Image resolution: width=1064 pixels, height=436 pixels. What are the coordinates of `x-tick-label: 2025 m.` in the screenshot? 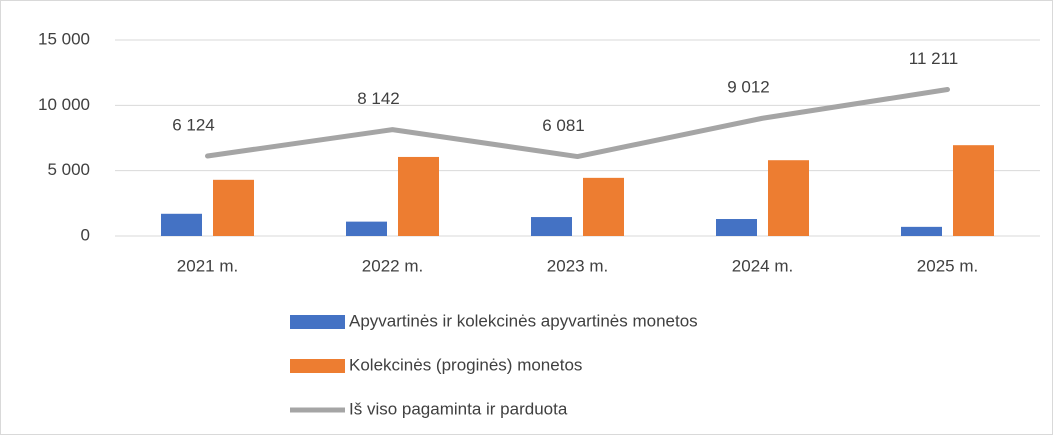 It's located at (947, 265).